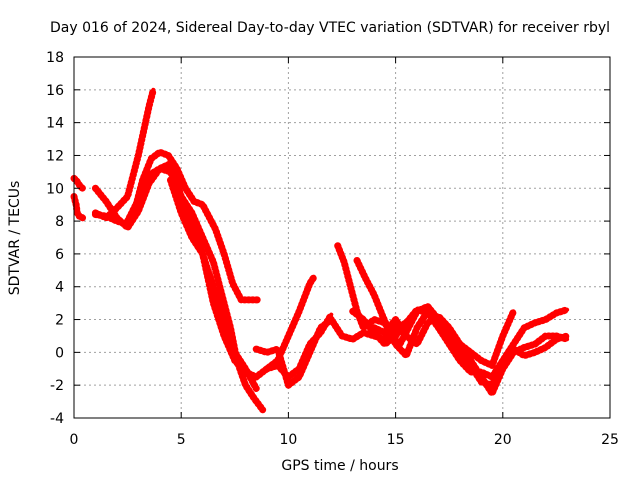 The height and width of the screenshot is (480, 640). Describe the element at coordinates (181, 440) in the screenshot. I see `x-tick-label: 5` at that location.